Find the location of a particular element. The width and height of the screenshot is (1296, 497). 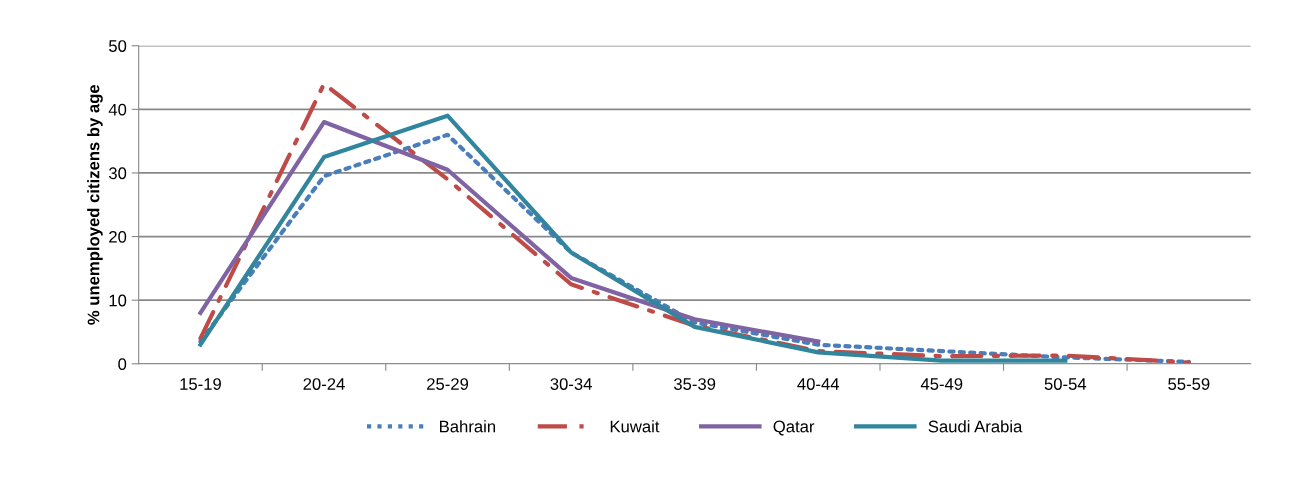

y-tick-label: 40 is located at coordinates (117, 109).